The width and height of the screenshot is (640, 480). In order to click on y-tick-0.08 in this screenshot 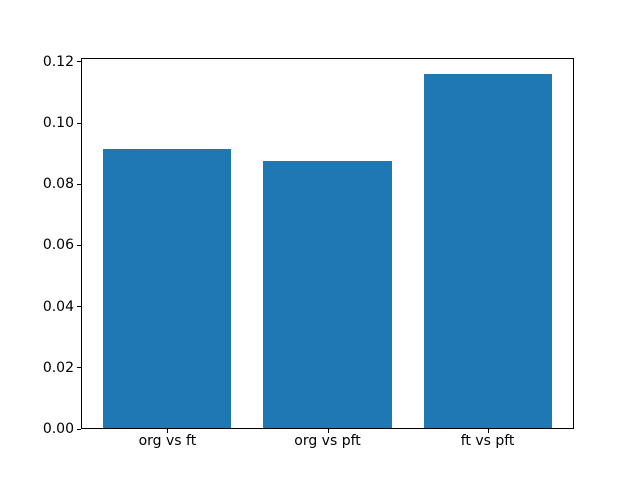, I will do `click(79, 184)`.